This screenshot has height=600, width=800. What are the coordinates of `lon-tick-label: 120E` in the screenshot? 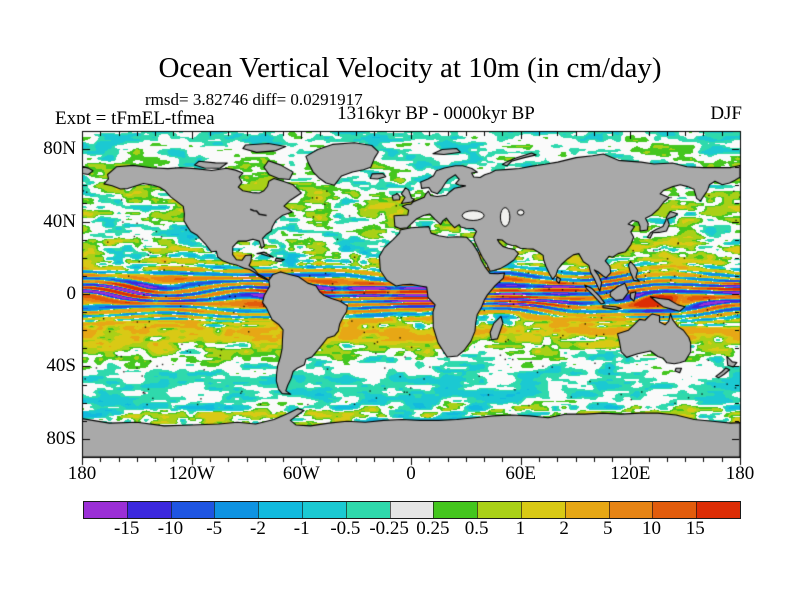 It's located at (630, 473).